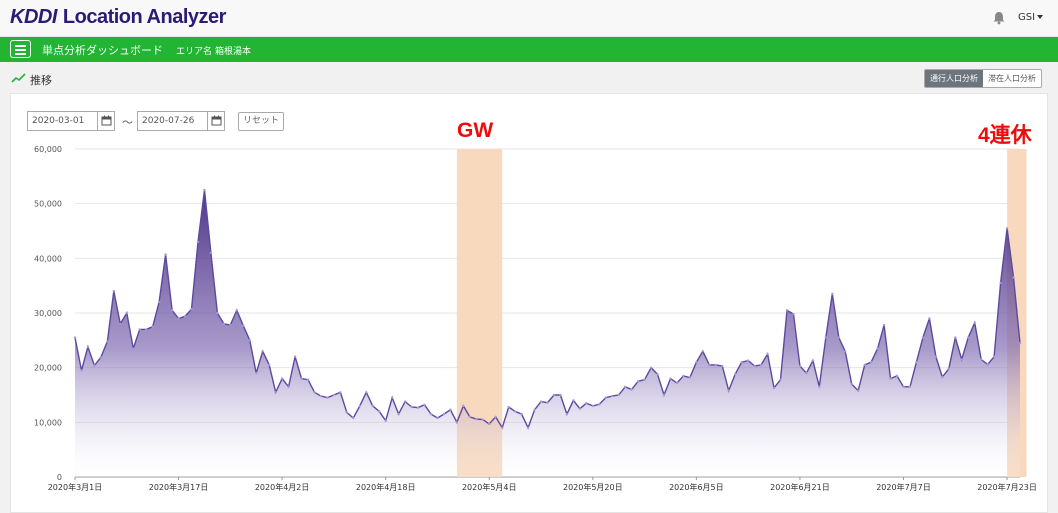  I want to click on toggle-traffic-analysis: 通行人口分析, so click(954, 78).